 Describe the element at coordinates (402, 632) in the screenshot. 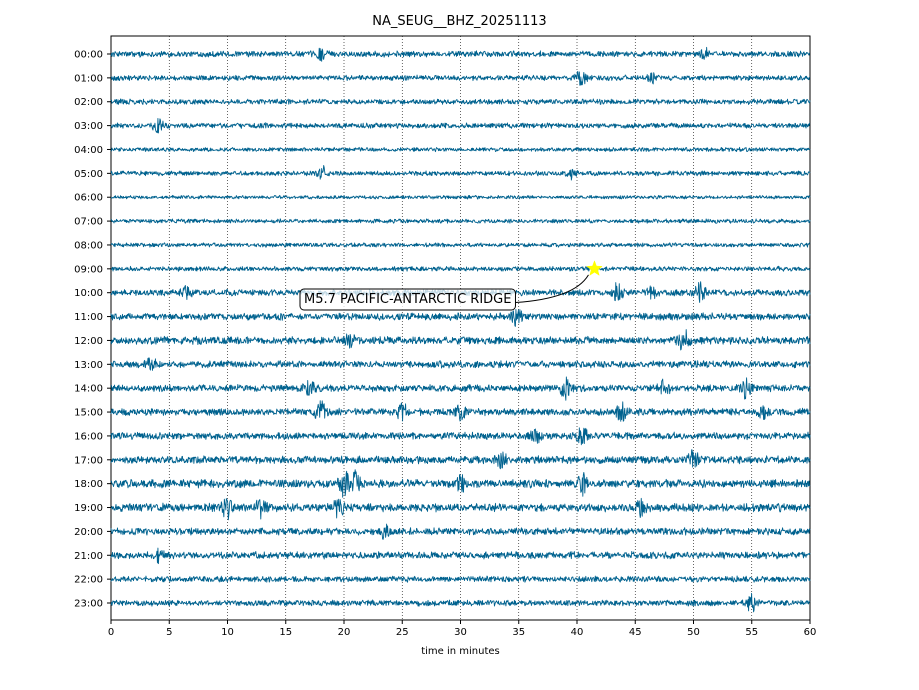

I see `x-tick-label: 25` at that location.